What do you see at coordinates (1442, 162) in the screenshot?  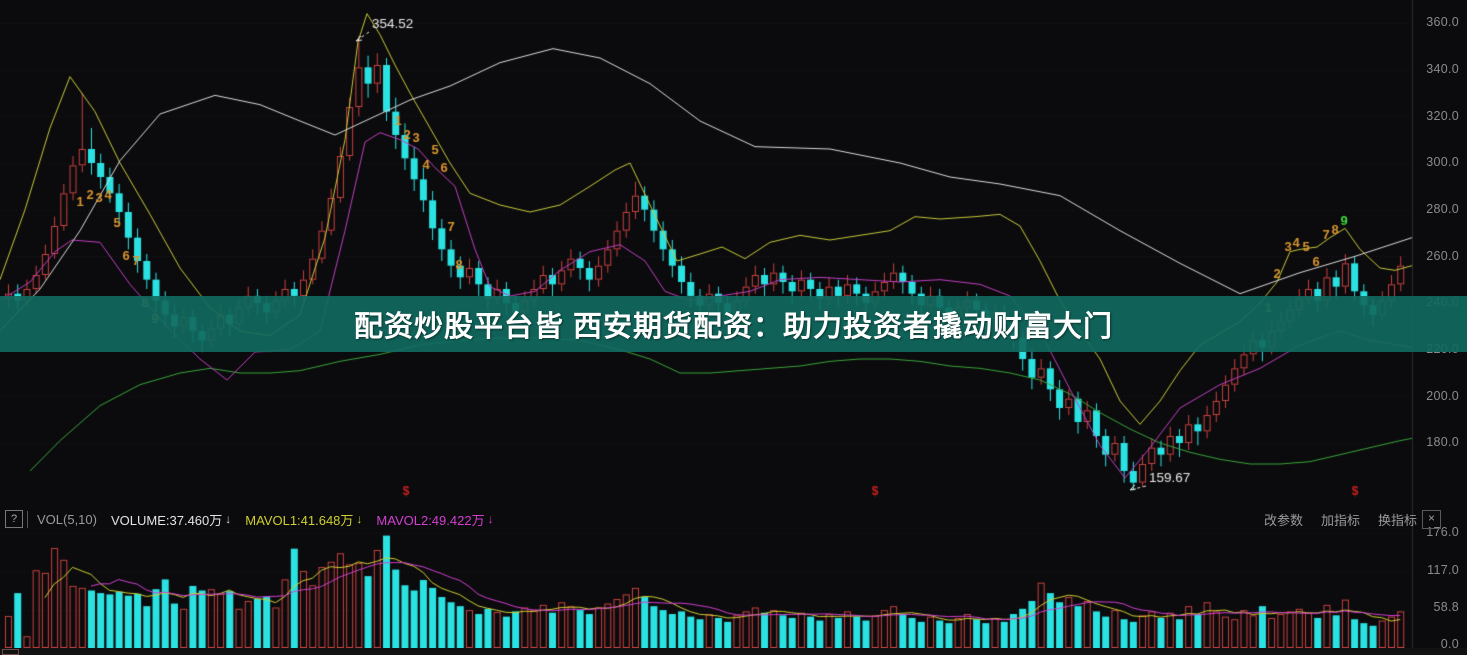 I see `price-tick: 300.0` at bounding box center [1442, 162].